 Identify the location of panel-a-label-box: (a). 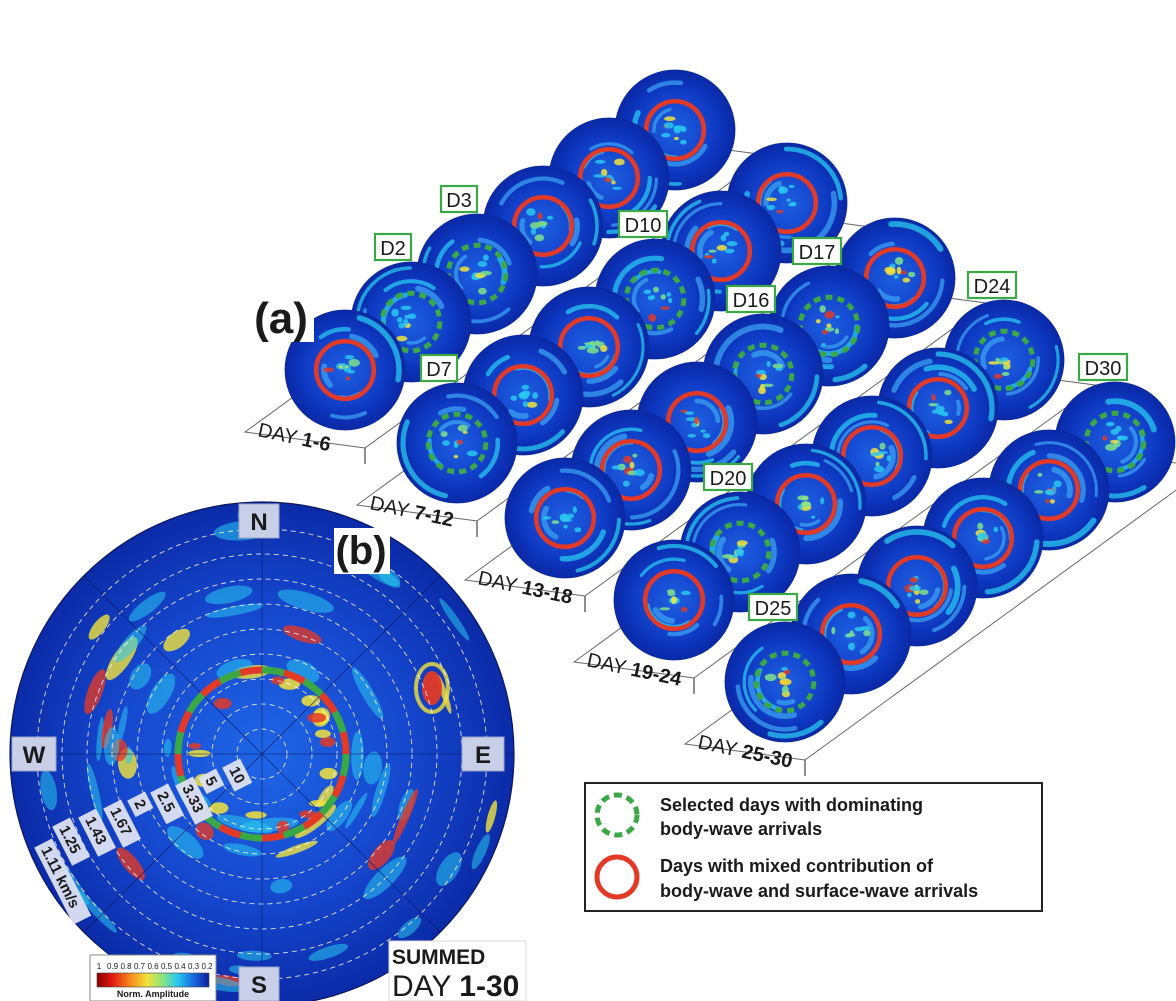
(281, 317).